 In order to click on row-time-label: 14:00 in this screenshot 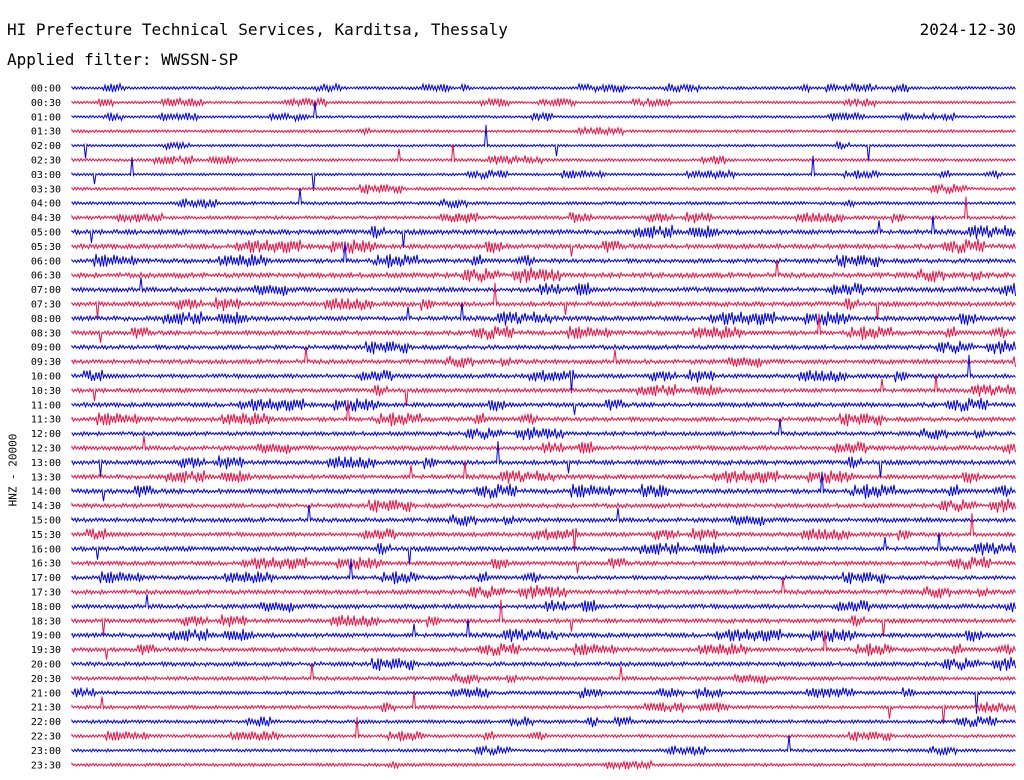, I will do `click(46, 492)`.